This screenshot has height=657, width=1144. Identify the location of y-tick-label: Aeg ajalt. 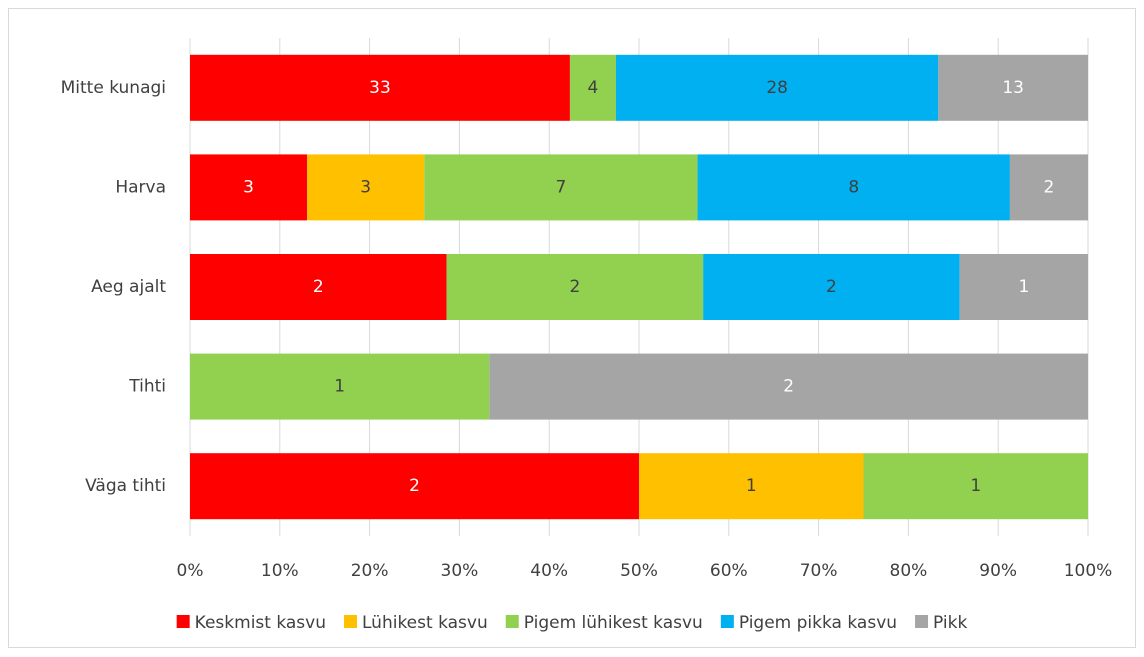
(128, 287).